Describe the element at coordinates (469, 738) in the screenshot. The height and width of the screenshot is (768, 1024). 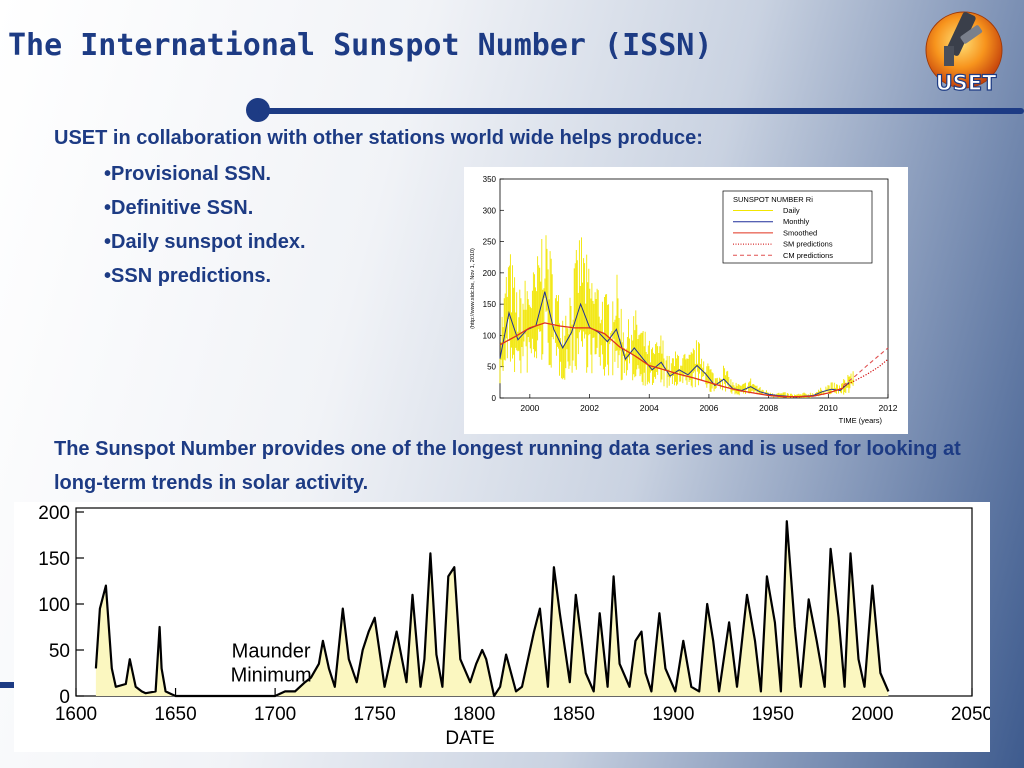
I see `x-axis-label: DATE` at that location.